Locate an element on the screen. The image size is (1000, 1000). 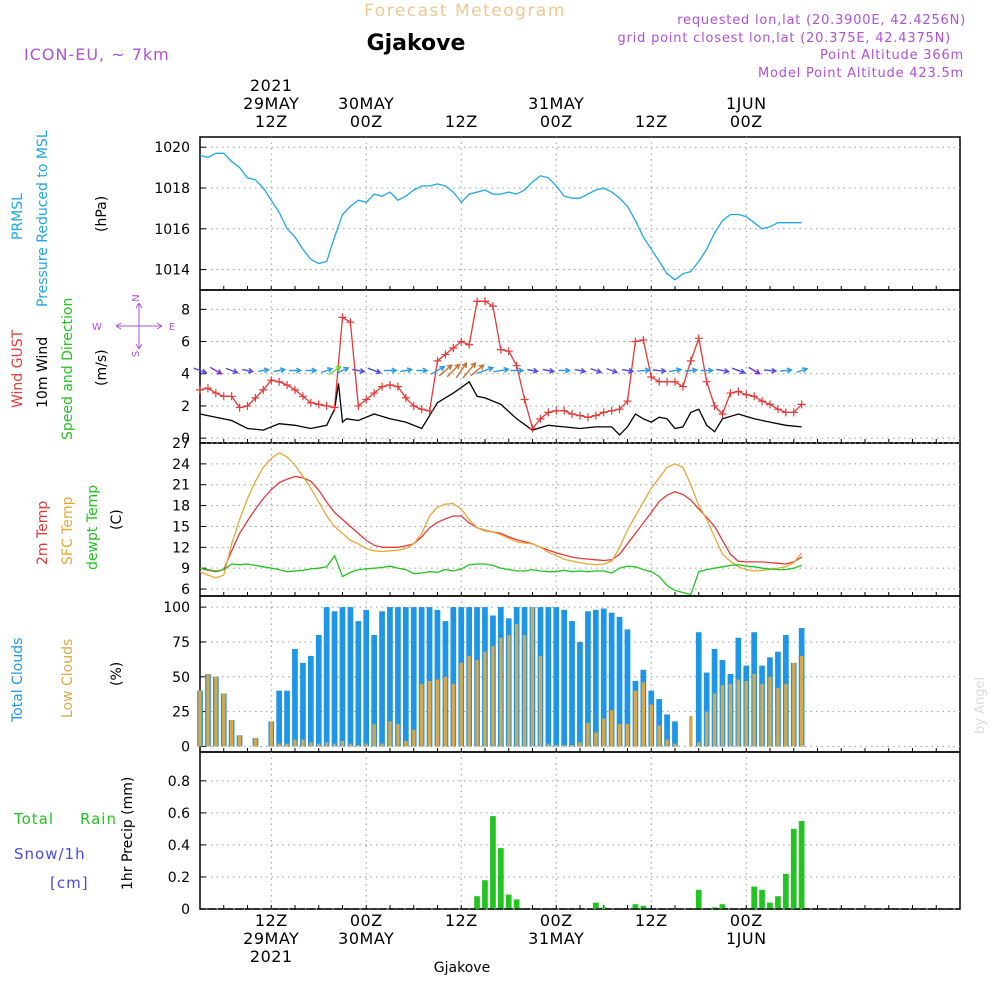
clouds-ytick-label: 75 is located at coordinates (181, 643).